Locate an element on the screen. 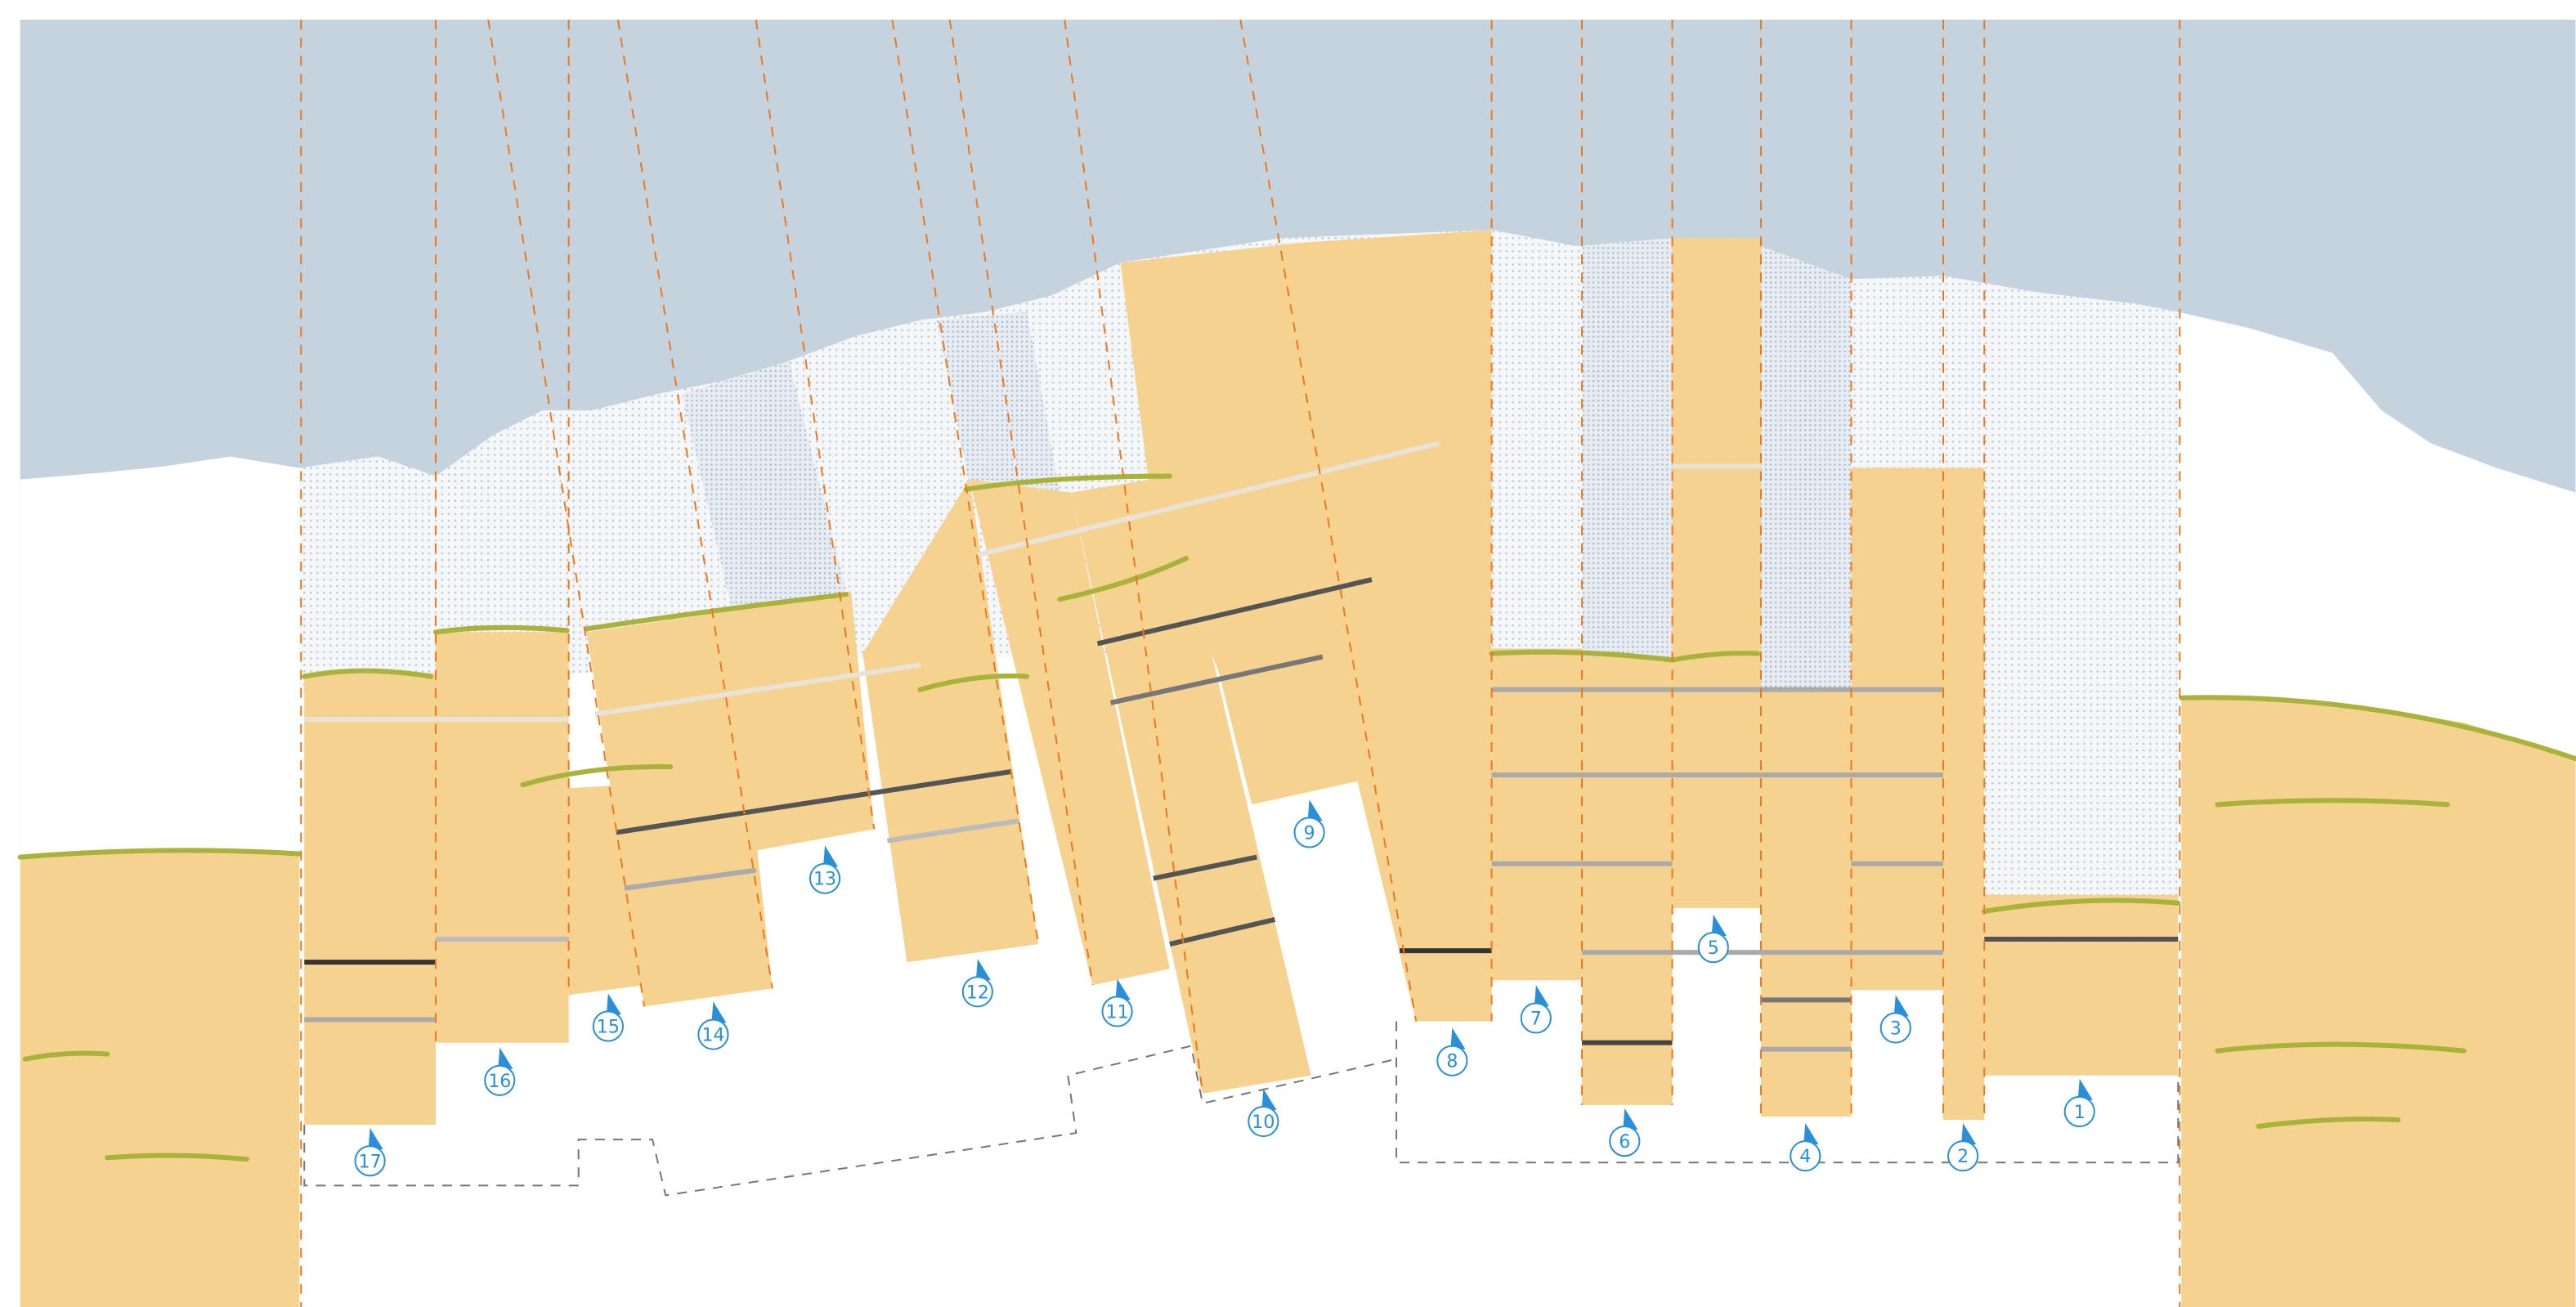 This screenshot has width=2576, height=1307. marker: 14 is located at coordinates (713, 1025).